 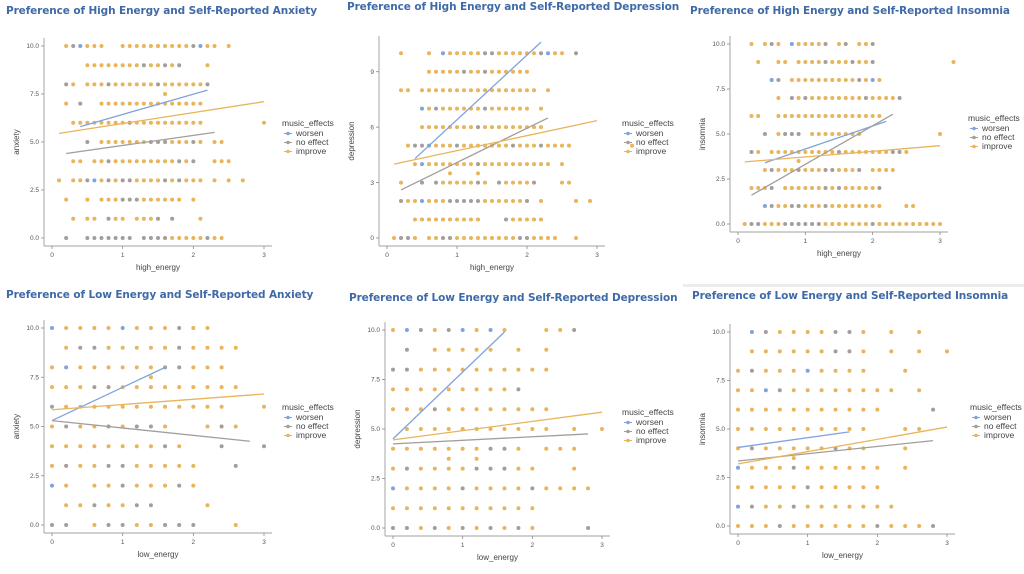 What do you see at coordinates (497, 426) in the screenshot?
I see `trend-line-improve` at bounding box center [497, 426].